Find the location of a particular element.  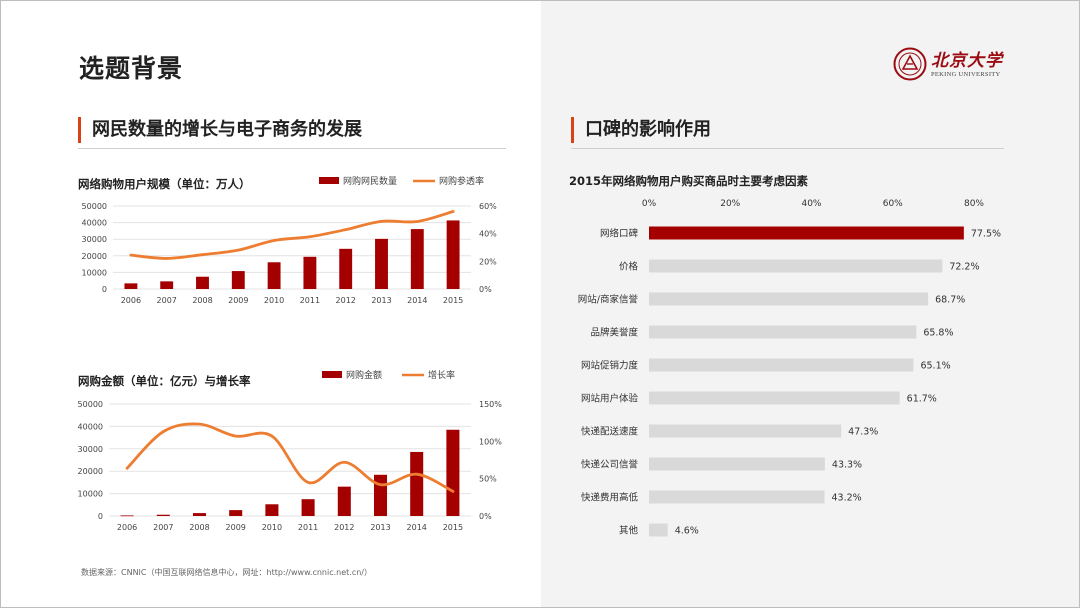

value-label: 77.5% is located at coordinates (986, 234).